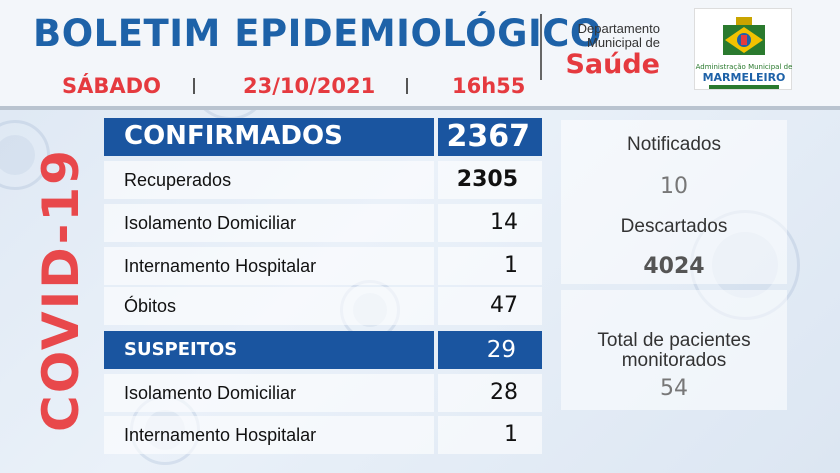  What do you see at coordinates (488, 136) in the screenshot?
I see `confirmed-value: 2367` at bounding box center [488, 136].